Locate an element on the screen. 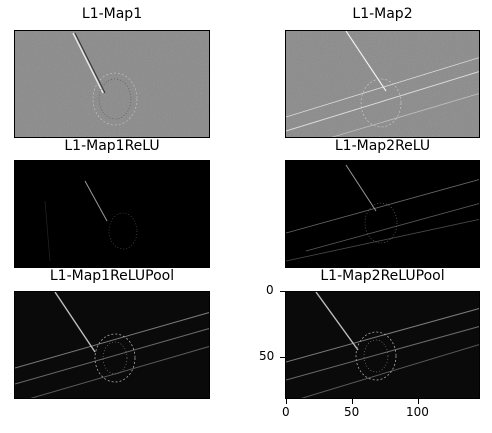 This screenshot has height=433, width=492. x-tick-label-100: 100 is located at coordinates (417, 412).